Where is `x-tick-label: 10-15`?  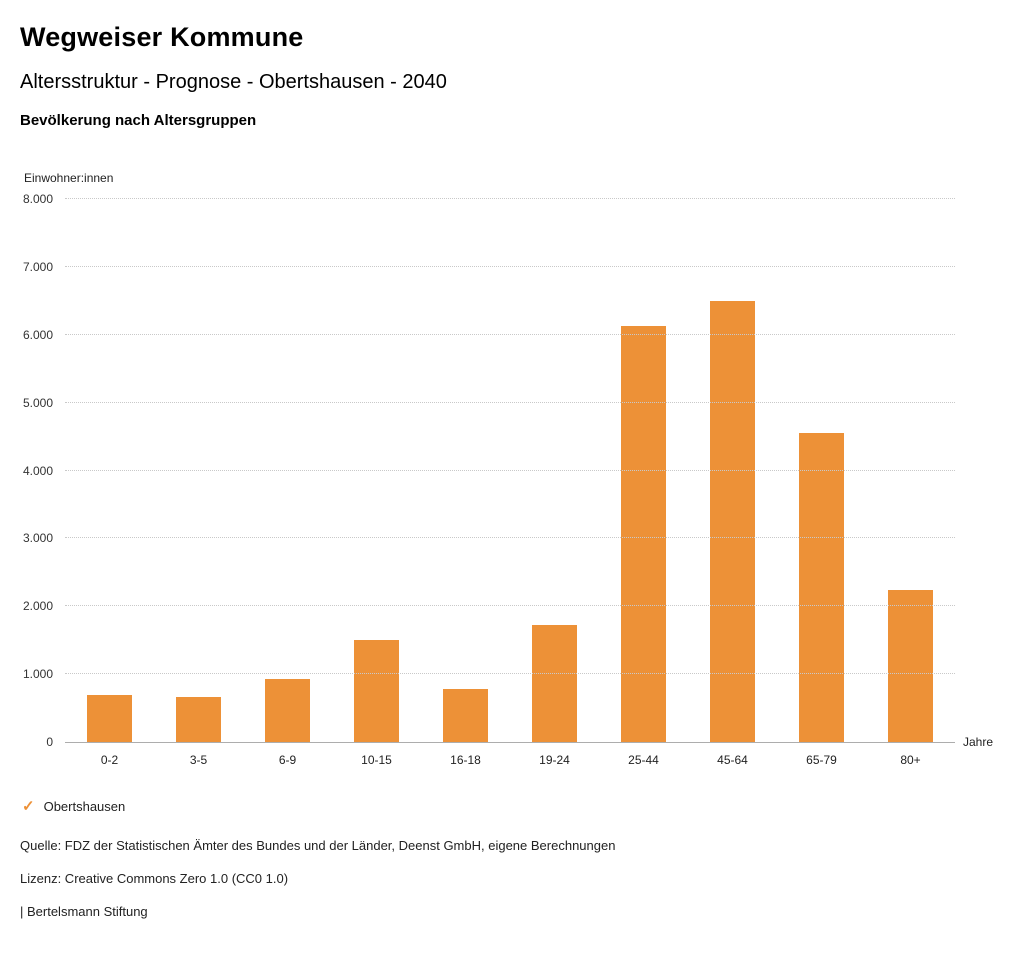 x-tick-label: 10-15 is located at coordinates (376, 760).